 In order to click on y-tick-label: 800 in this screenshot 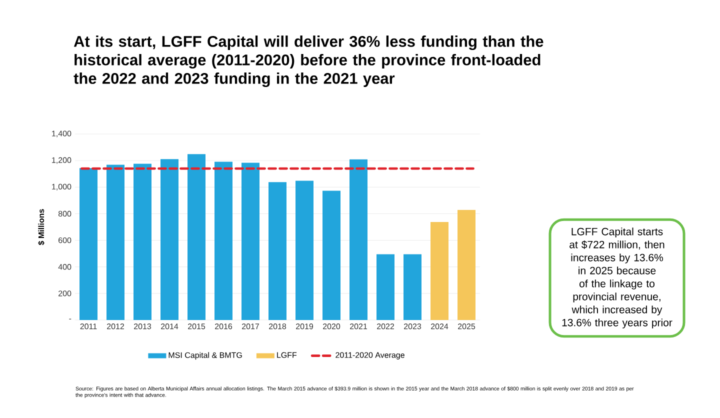, I will do `click(65, 213)`.